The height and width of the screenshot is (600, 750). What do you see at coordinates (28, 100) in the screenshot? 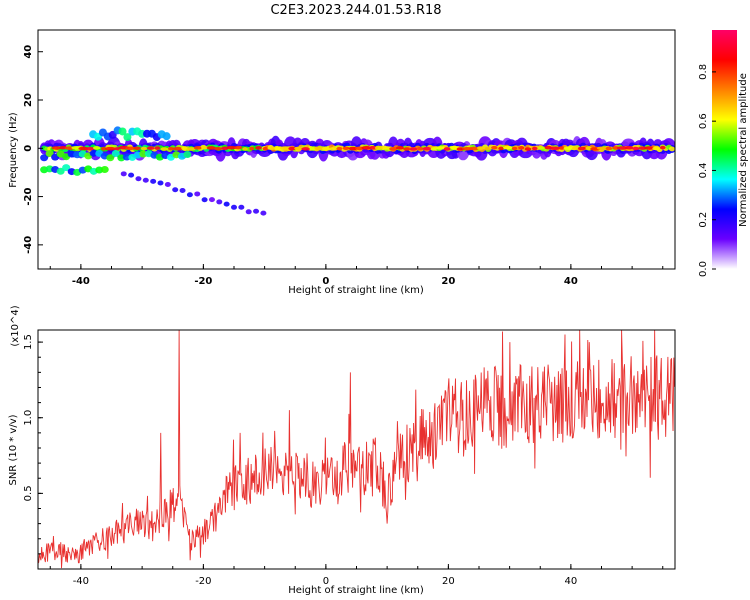
I see `y-tick-label: 20` at bounding box center [28, 100].